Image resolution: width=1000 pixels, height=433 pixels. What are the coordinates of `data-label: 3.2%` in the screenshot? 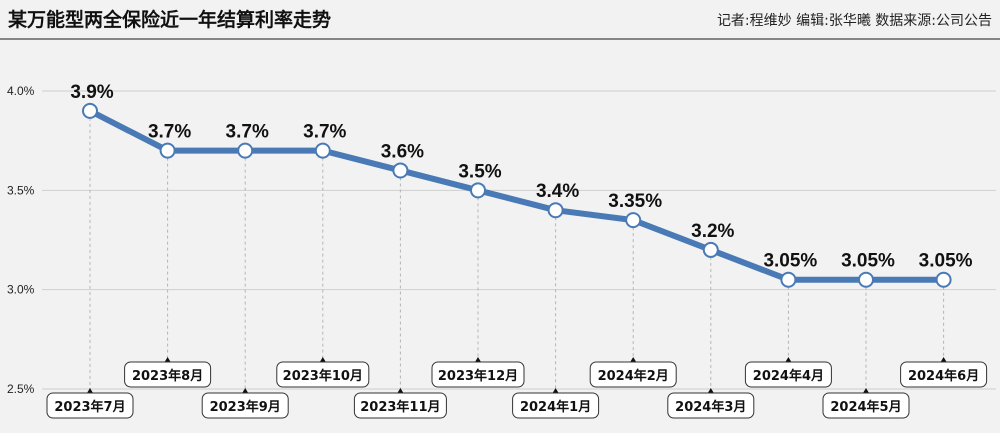 It's located at (712, 231).